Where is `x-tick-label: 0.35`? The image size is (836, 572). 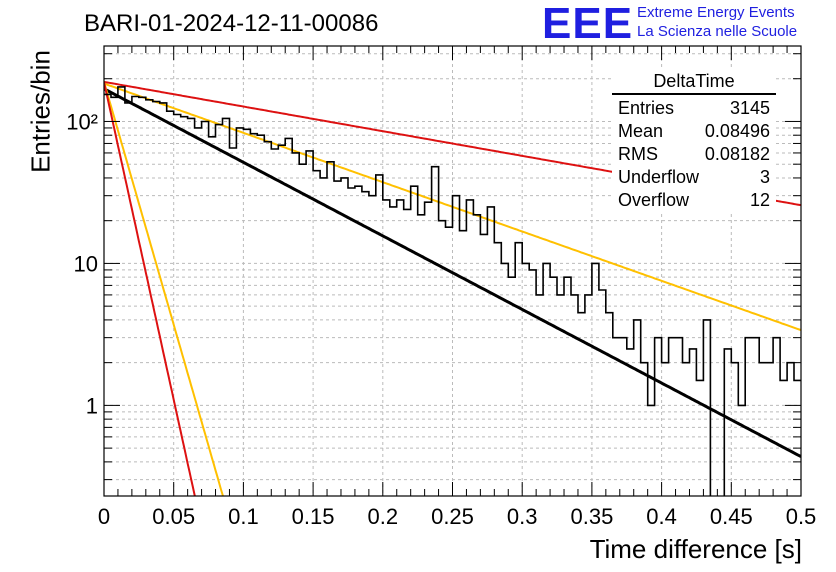
x-tick-label: 0.35 is located at coordinates (591, 516).